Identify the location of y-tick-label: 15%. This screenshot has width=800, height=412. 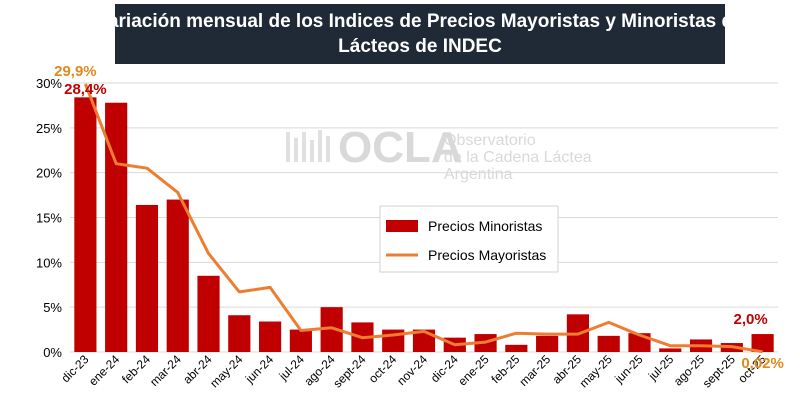
(49, 218).